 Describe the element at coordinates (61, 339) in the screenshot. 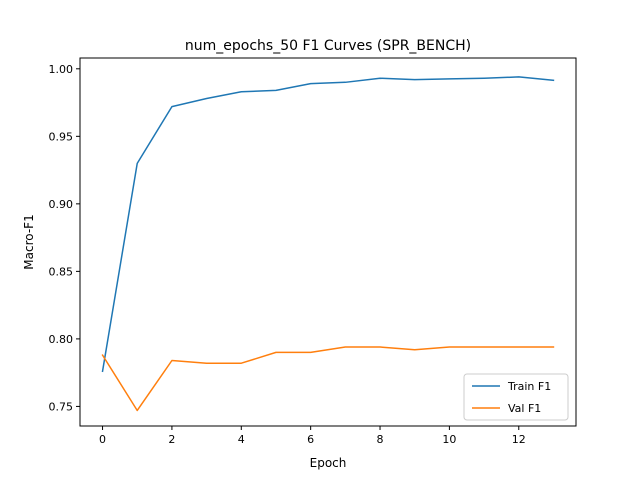

I see `y-tick-label: 0.80` at that location.